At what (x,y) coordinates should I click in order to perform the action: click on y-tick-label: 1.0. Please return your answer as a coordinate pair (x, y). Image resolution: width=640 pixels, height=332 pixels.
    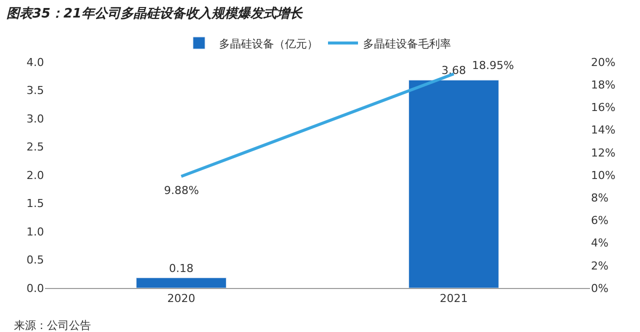
    Looking at the image, I should click on (35, 231).